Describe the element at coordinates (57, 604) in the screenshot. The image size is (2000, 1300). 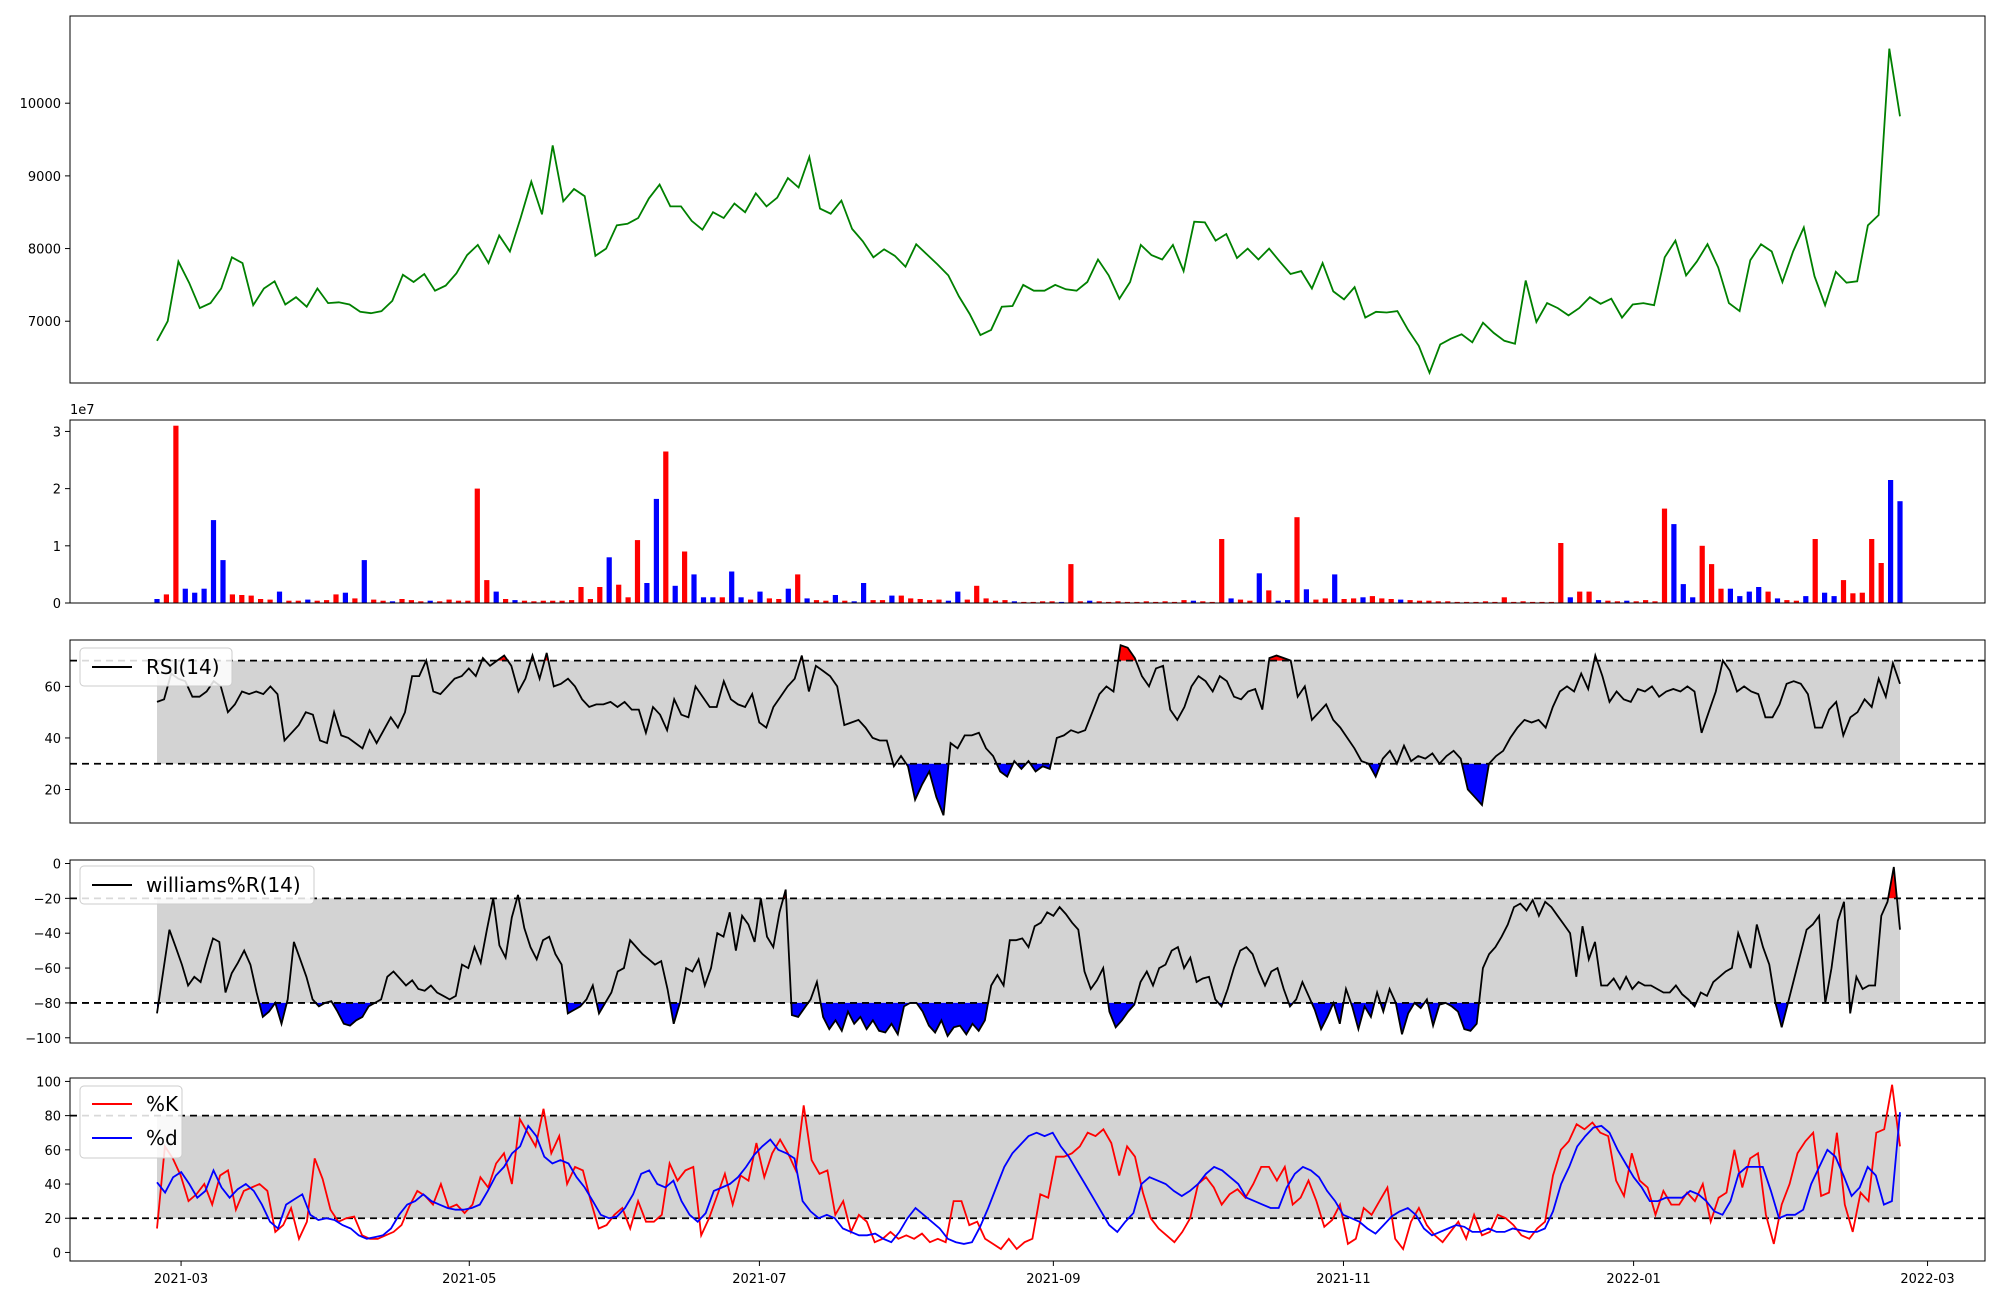
I see `volume-ytick-label: 0` at that location.